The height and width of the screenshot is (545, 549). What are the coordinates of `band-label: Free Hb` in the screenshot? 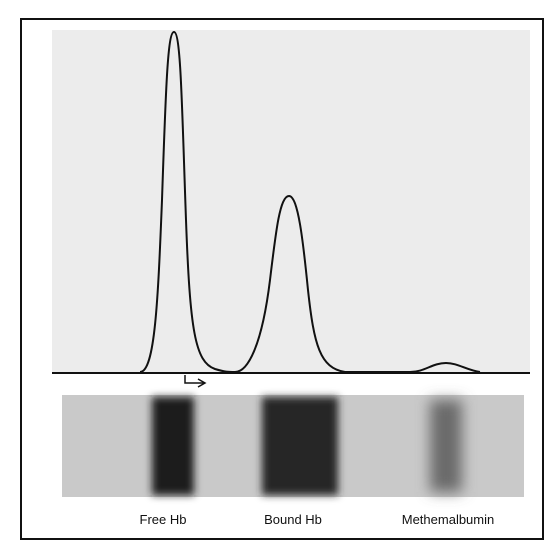 It's located at (163, 519).